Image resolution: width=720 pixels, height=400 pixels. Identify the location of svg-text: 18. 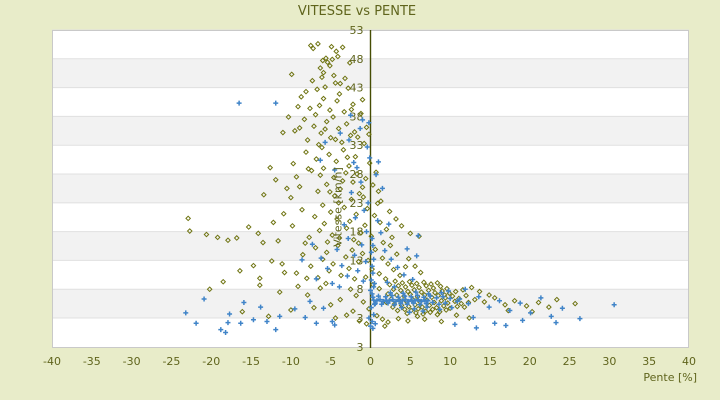
(357, 232).